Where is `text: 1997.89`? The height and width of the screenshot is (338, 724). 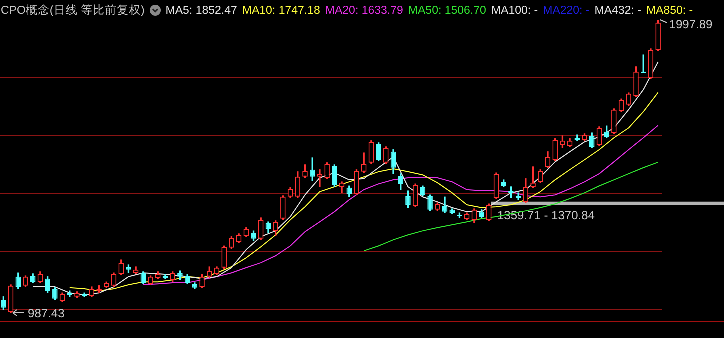 text: 1997.89 is located at coordinates (691, 24).